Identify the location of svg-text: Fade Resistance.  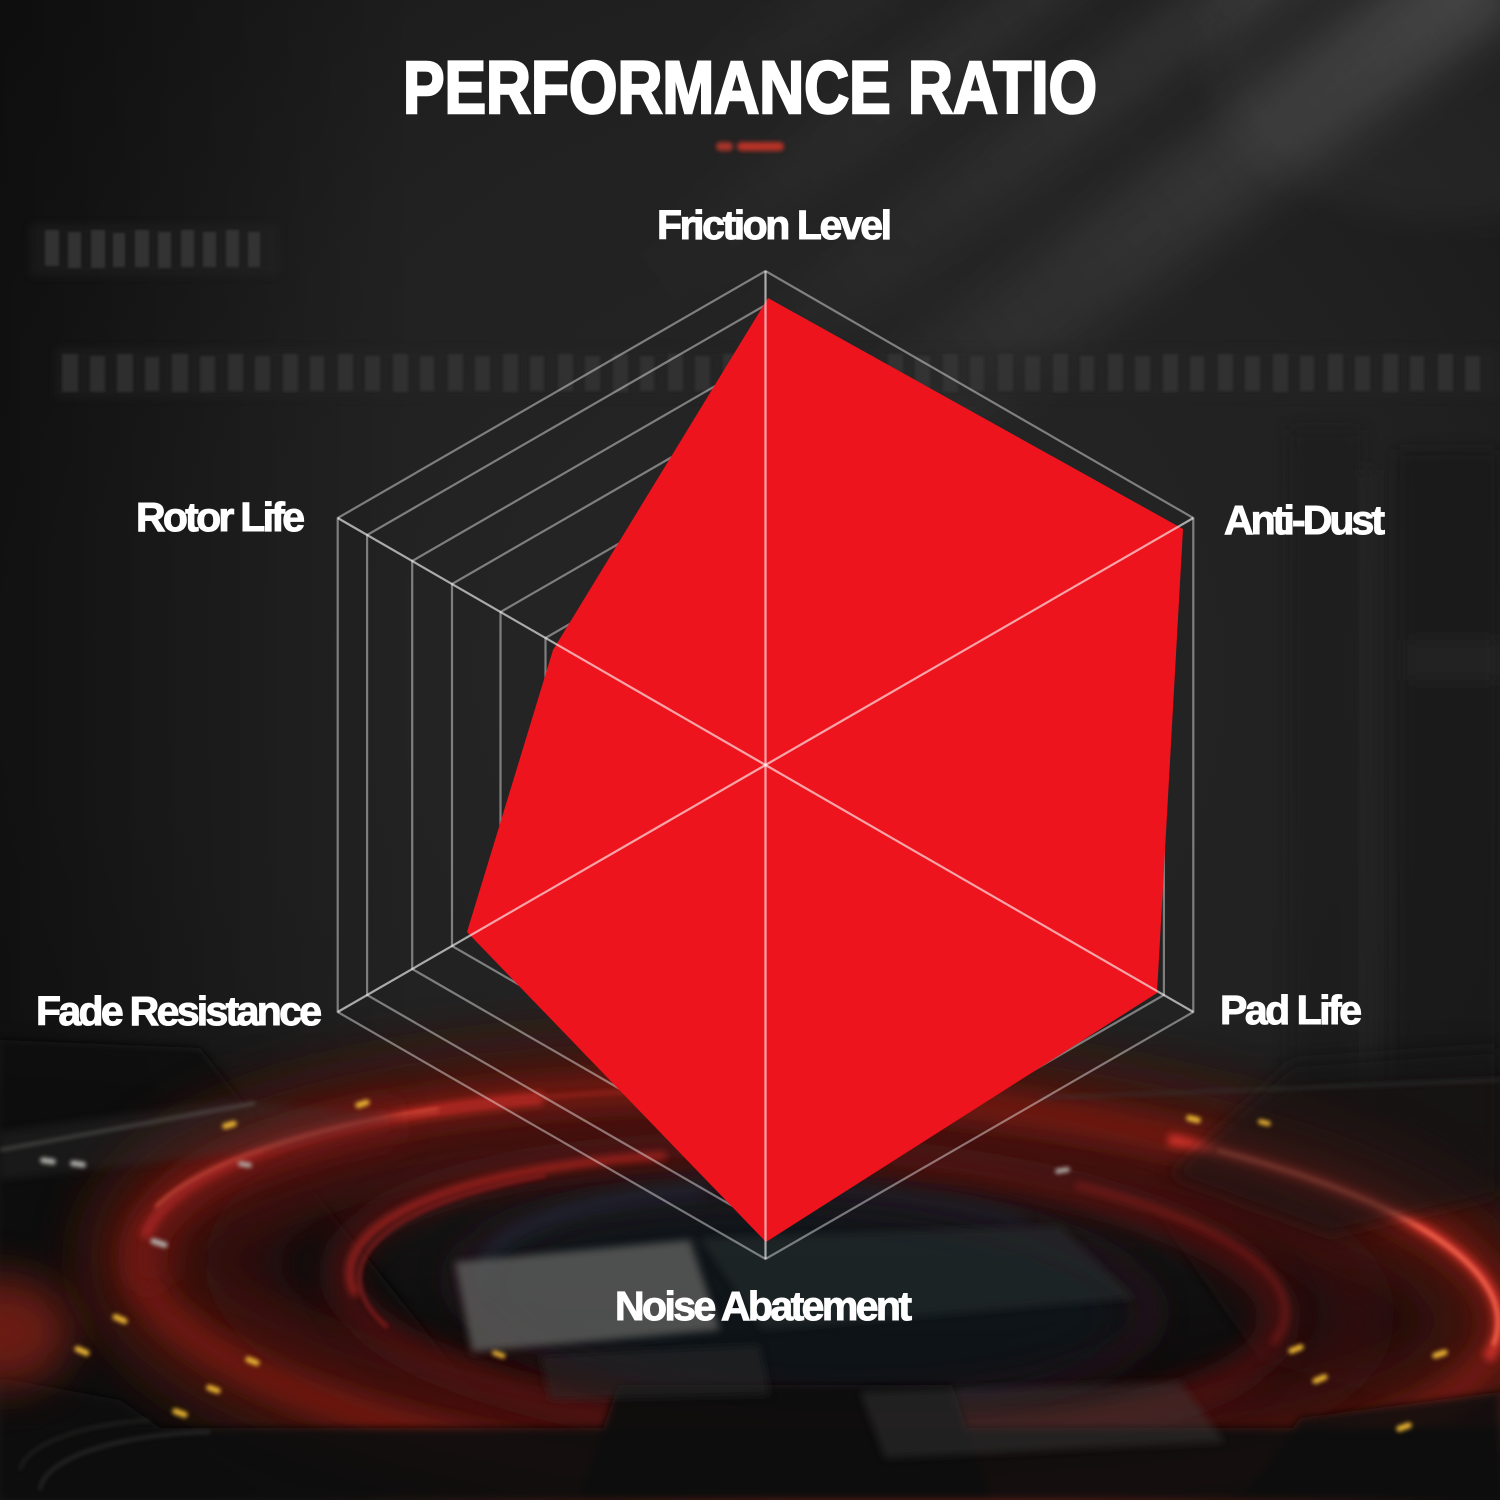
(179, 1011).